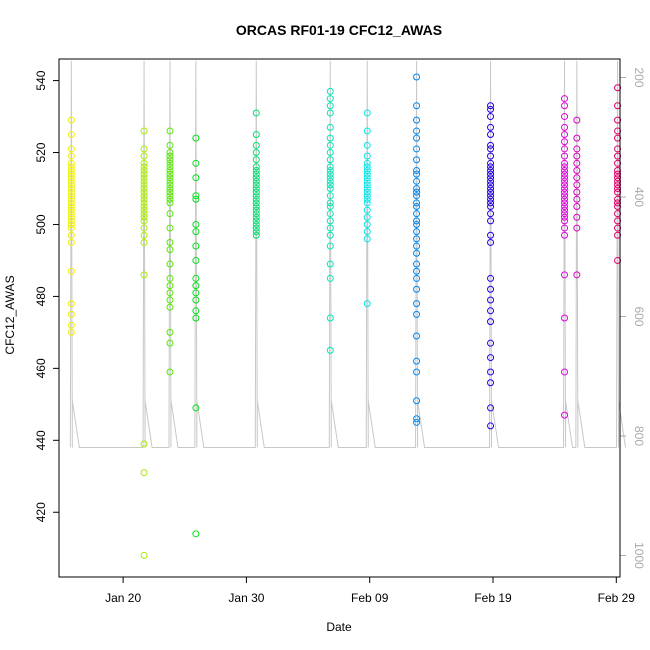 The height and width of the screenshot is (650, 650). What do you see at coordinates (41, 512) in the screenshot?
I see `y-tick-label: 420` at bounding box center [41, 512].